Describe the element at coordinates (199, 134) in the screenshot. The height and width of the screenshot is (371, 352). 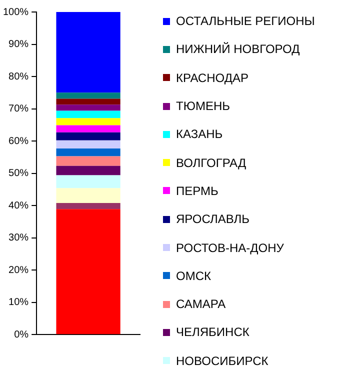
I see `legend-label: КАЗАНЬ` at that location.